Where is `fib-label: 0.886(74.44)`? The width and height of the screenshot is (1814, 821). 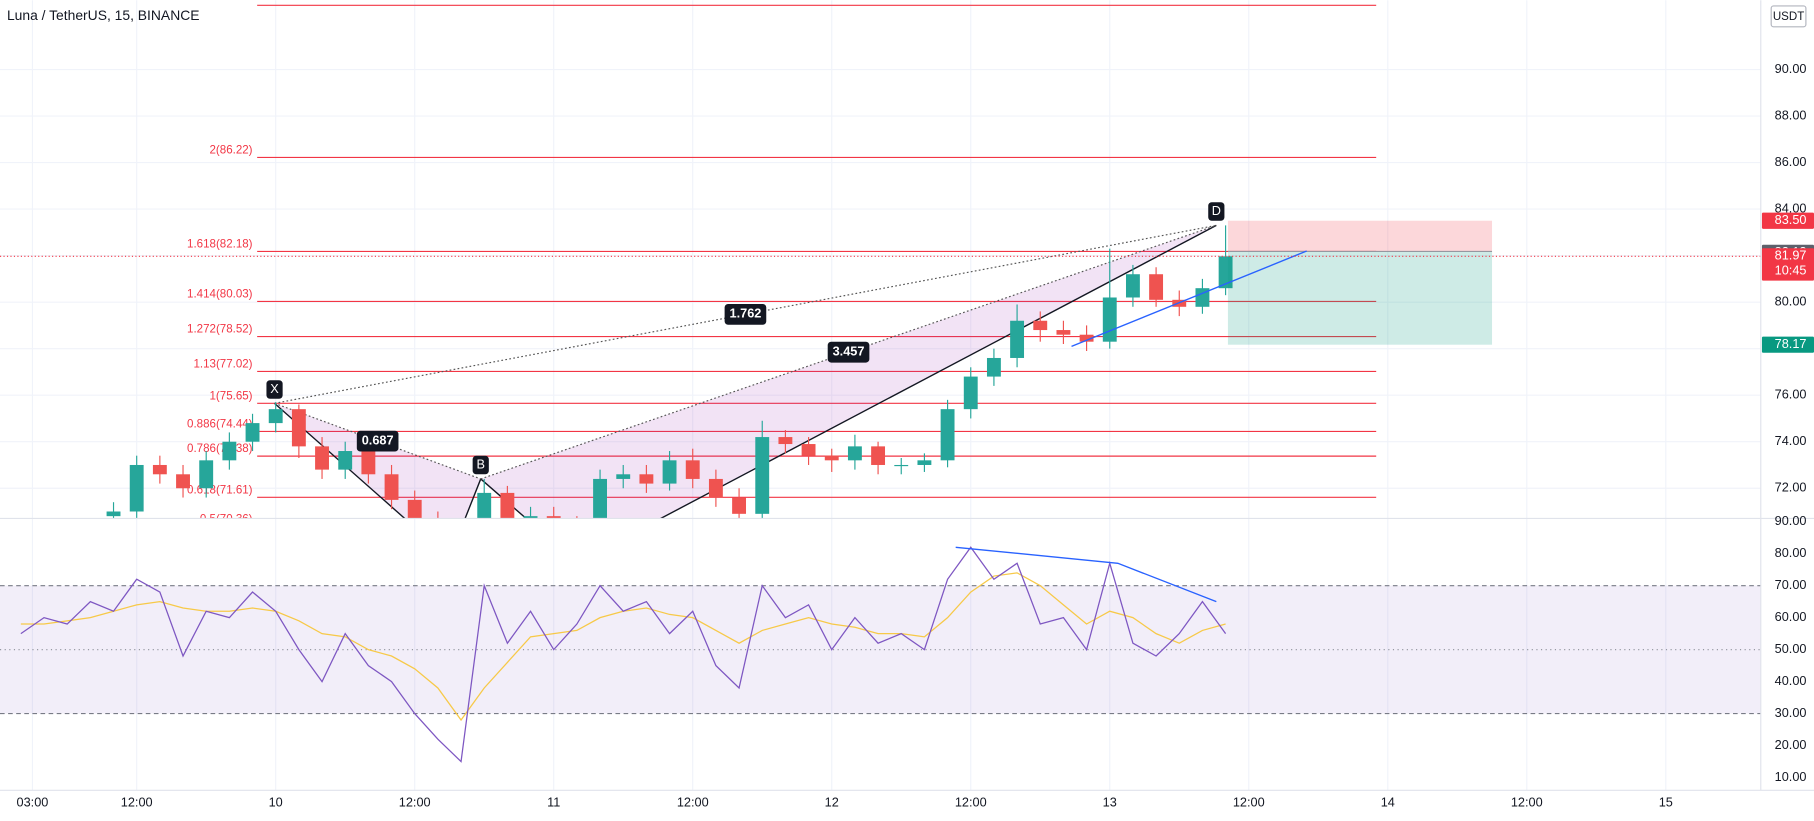 fib-label: 0.886(74.44) is located at coordinates (220, 425).